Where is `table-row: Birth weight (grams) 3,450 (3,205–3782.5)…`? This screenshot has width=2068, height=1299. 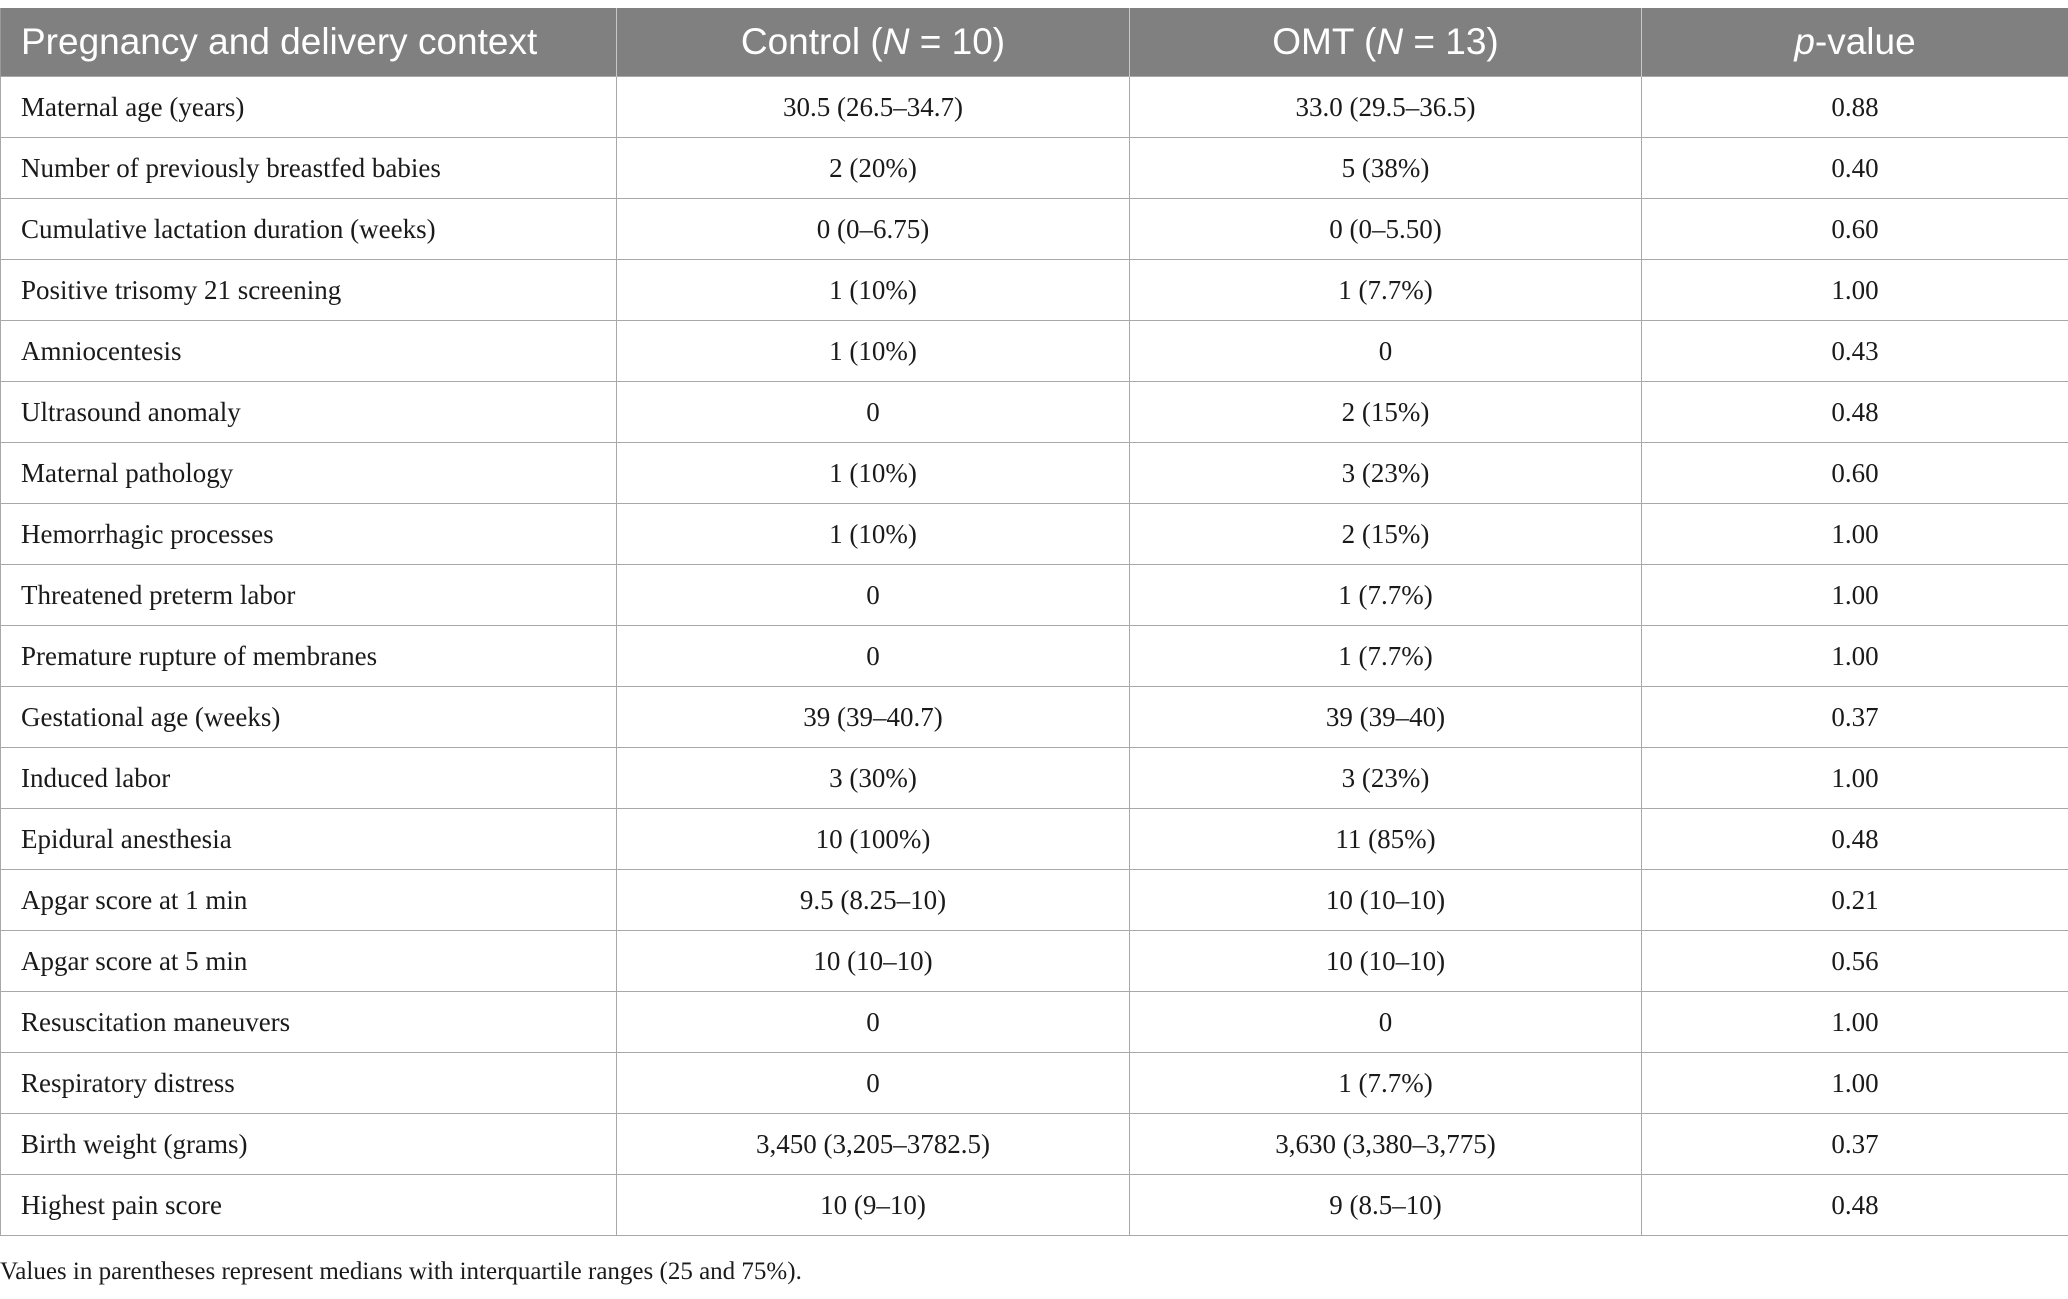 table-row: Birth weight (grams) 3,450 (3,205–3782.5)… is located at coordinates (1034, 1144).